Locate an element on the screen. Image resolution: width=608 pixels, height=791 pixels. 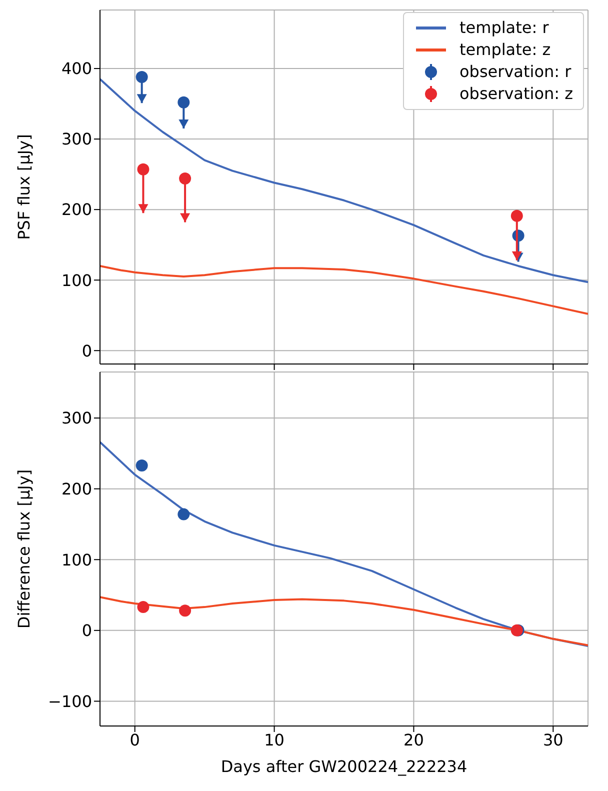
x-axis-title: Days after GW200224_222234 is located at coordinates (344, 766).